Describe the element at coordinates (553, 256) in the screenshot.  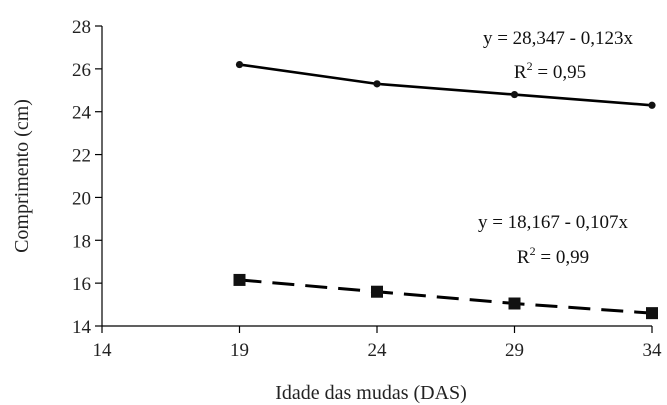
I see `r2-series-2: R2 = 0,99` at that location.